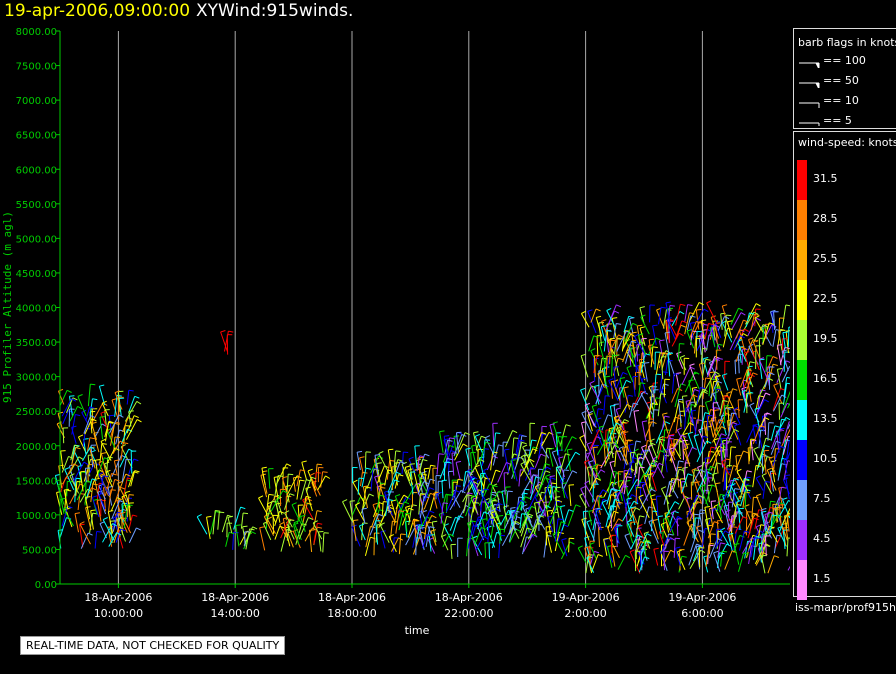  Describe the element at coordinates (844, 364) in the screenshot. I see `speed-legend-box` at that location.